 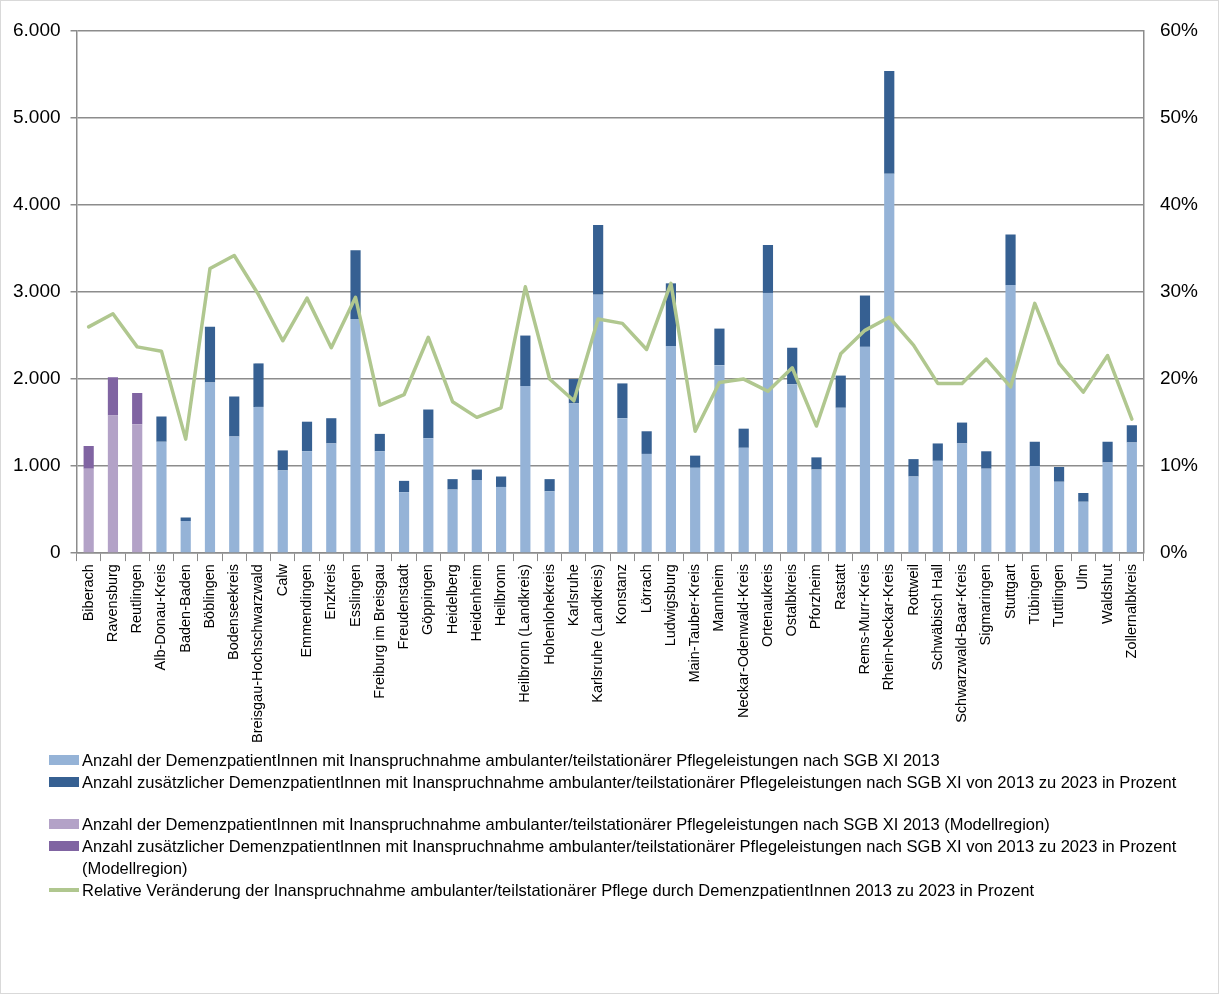 I want to click on x-tick-label: Mannheim, so click(x=718, y=598).